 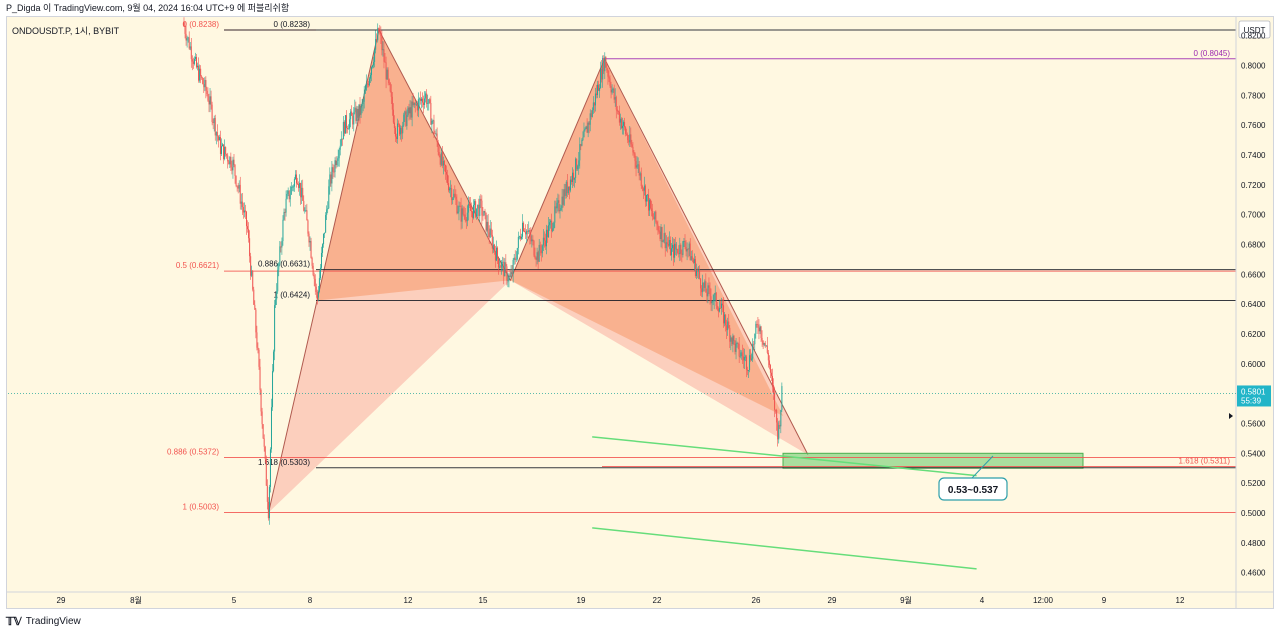 What do you see at coordinates (1043, 600) in the screenshot?
I see `x-tick-label: 12:00` at bounding box center [1043, 600].